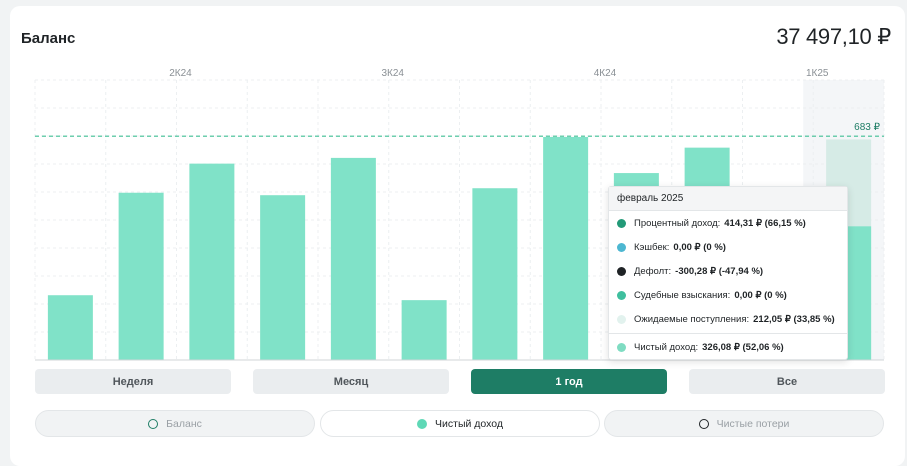 The width and height of the screenshot is (907, 466). I want to click on quarter-tick-label: 4К24, so click(605, 73).